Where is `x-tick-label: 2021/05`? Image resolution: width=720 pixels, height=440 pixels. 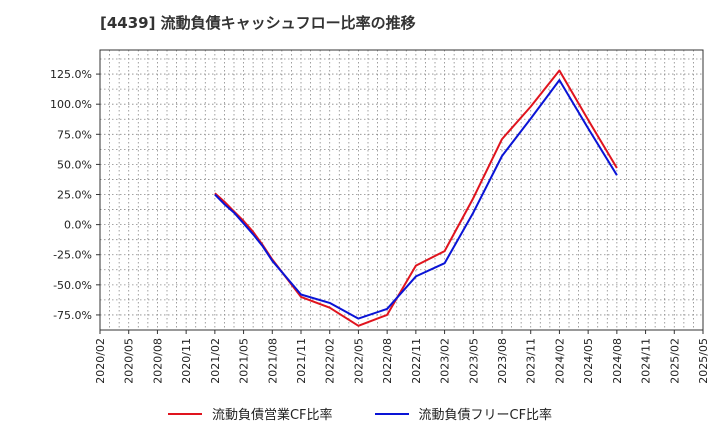 x-tick-label: 2021/05 is located at coordinates (244, 361).